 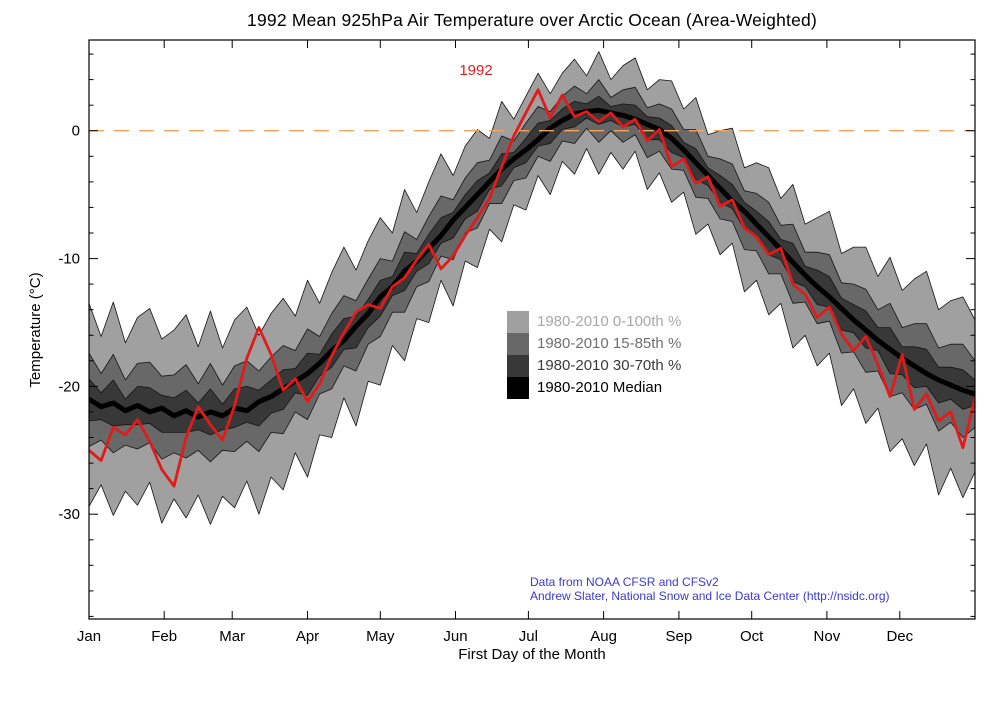 What do you see at coordinates (532, 654) in the screenshot?
I see `x-axis-label: First Day of the Month` at bounding box center [532, 654].